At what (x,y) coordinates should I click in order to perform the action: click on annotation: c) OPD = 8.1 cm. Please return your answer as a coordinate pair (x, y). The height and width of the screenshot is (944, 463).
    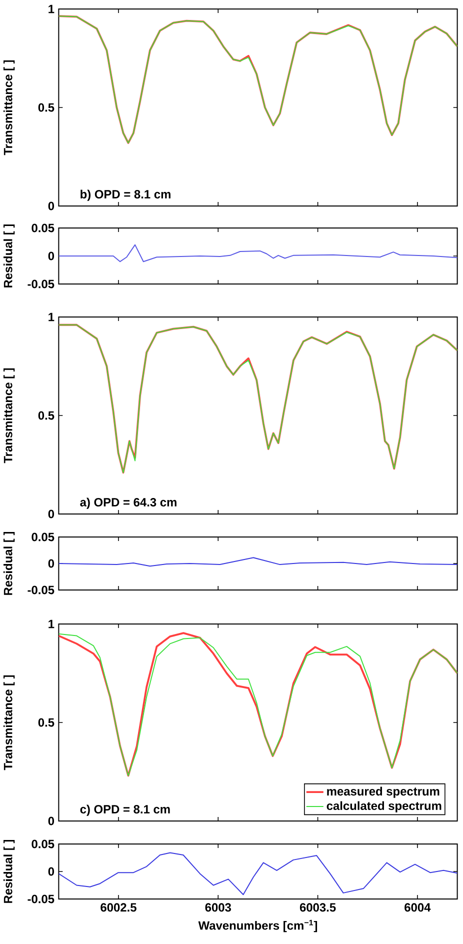
    Looking at the image, I should click on (125, 810).